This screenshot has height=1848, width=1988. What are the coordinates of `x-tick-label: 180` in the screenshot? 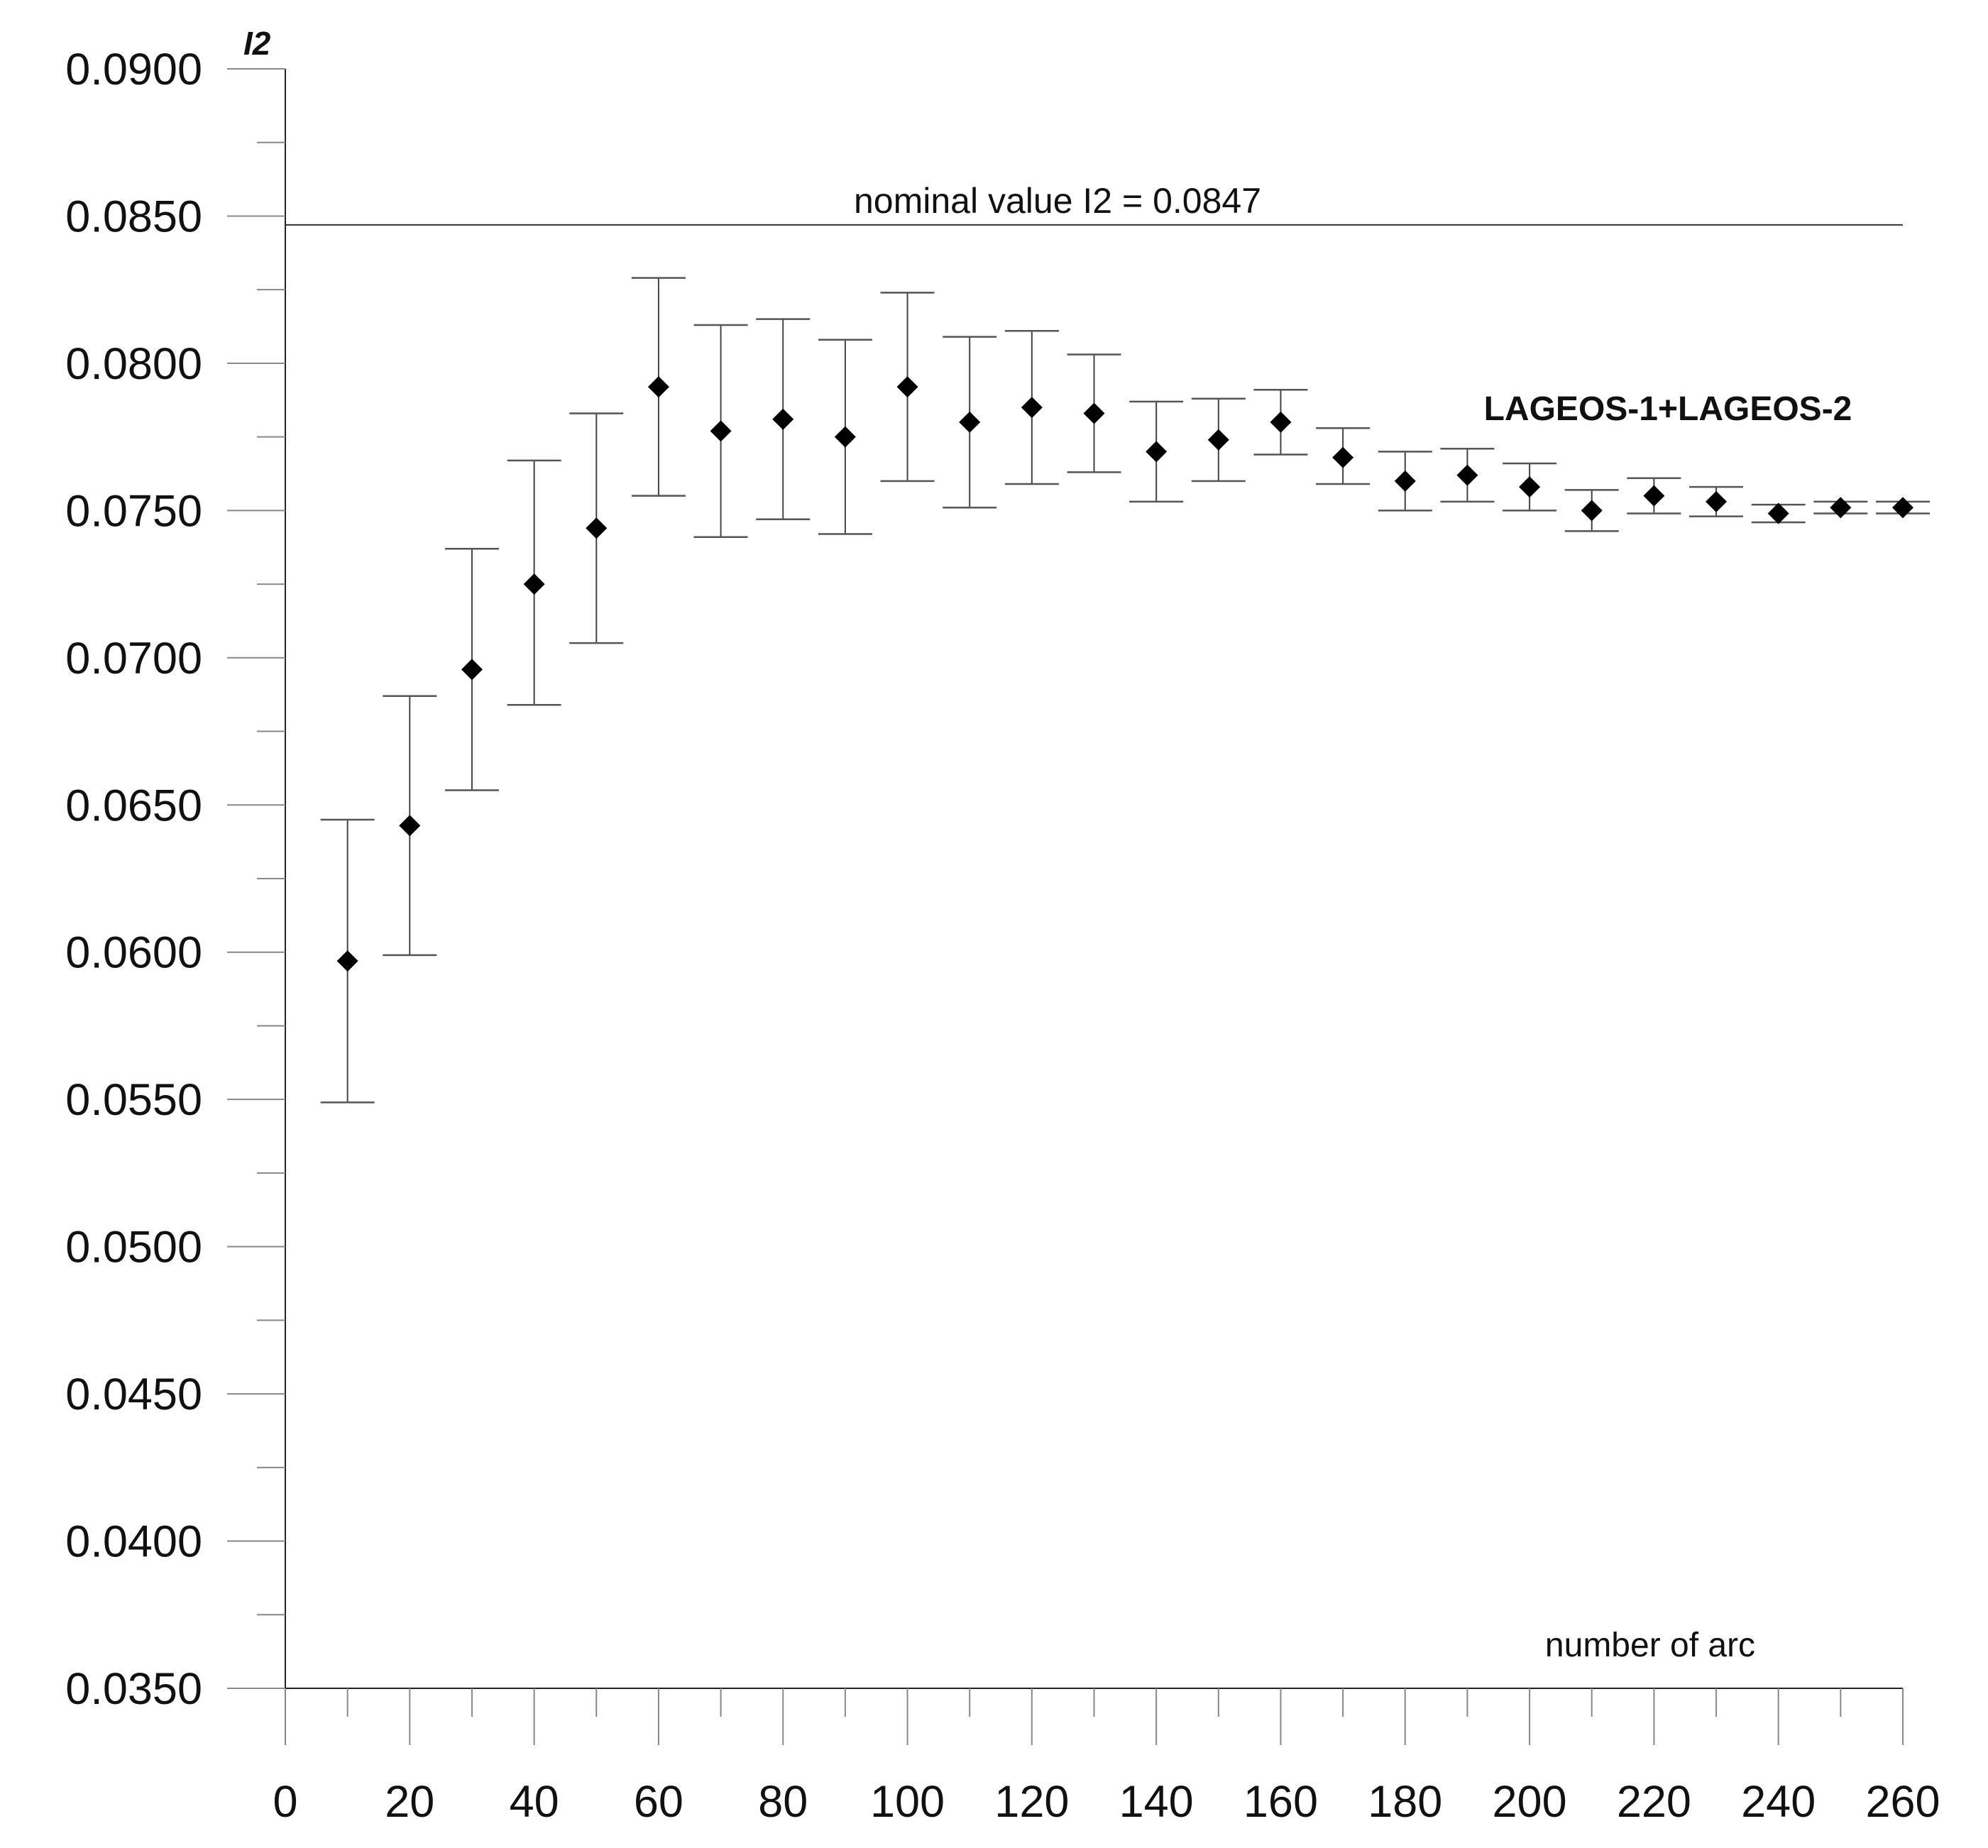 It's located at (1405, 1802).